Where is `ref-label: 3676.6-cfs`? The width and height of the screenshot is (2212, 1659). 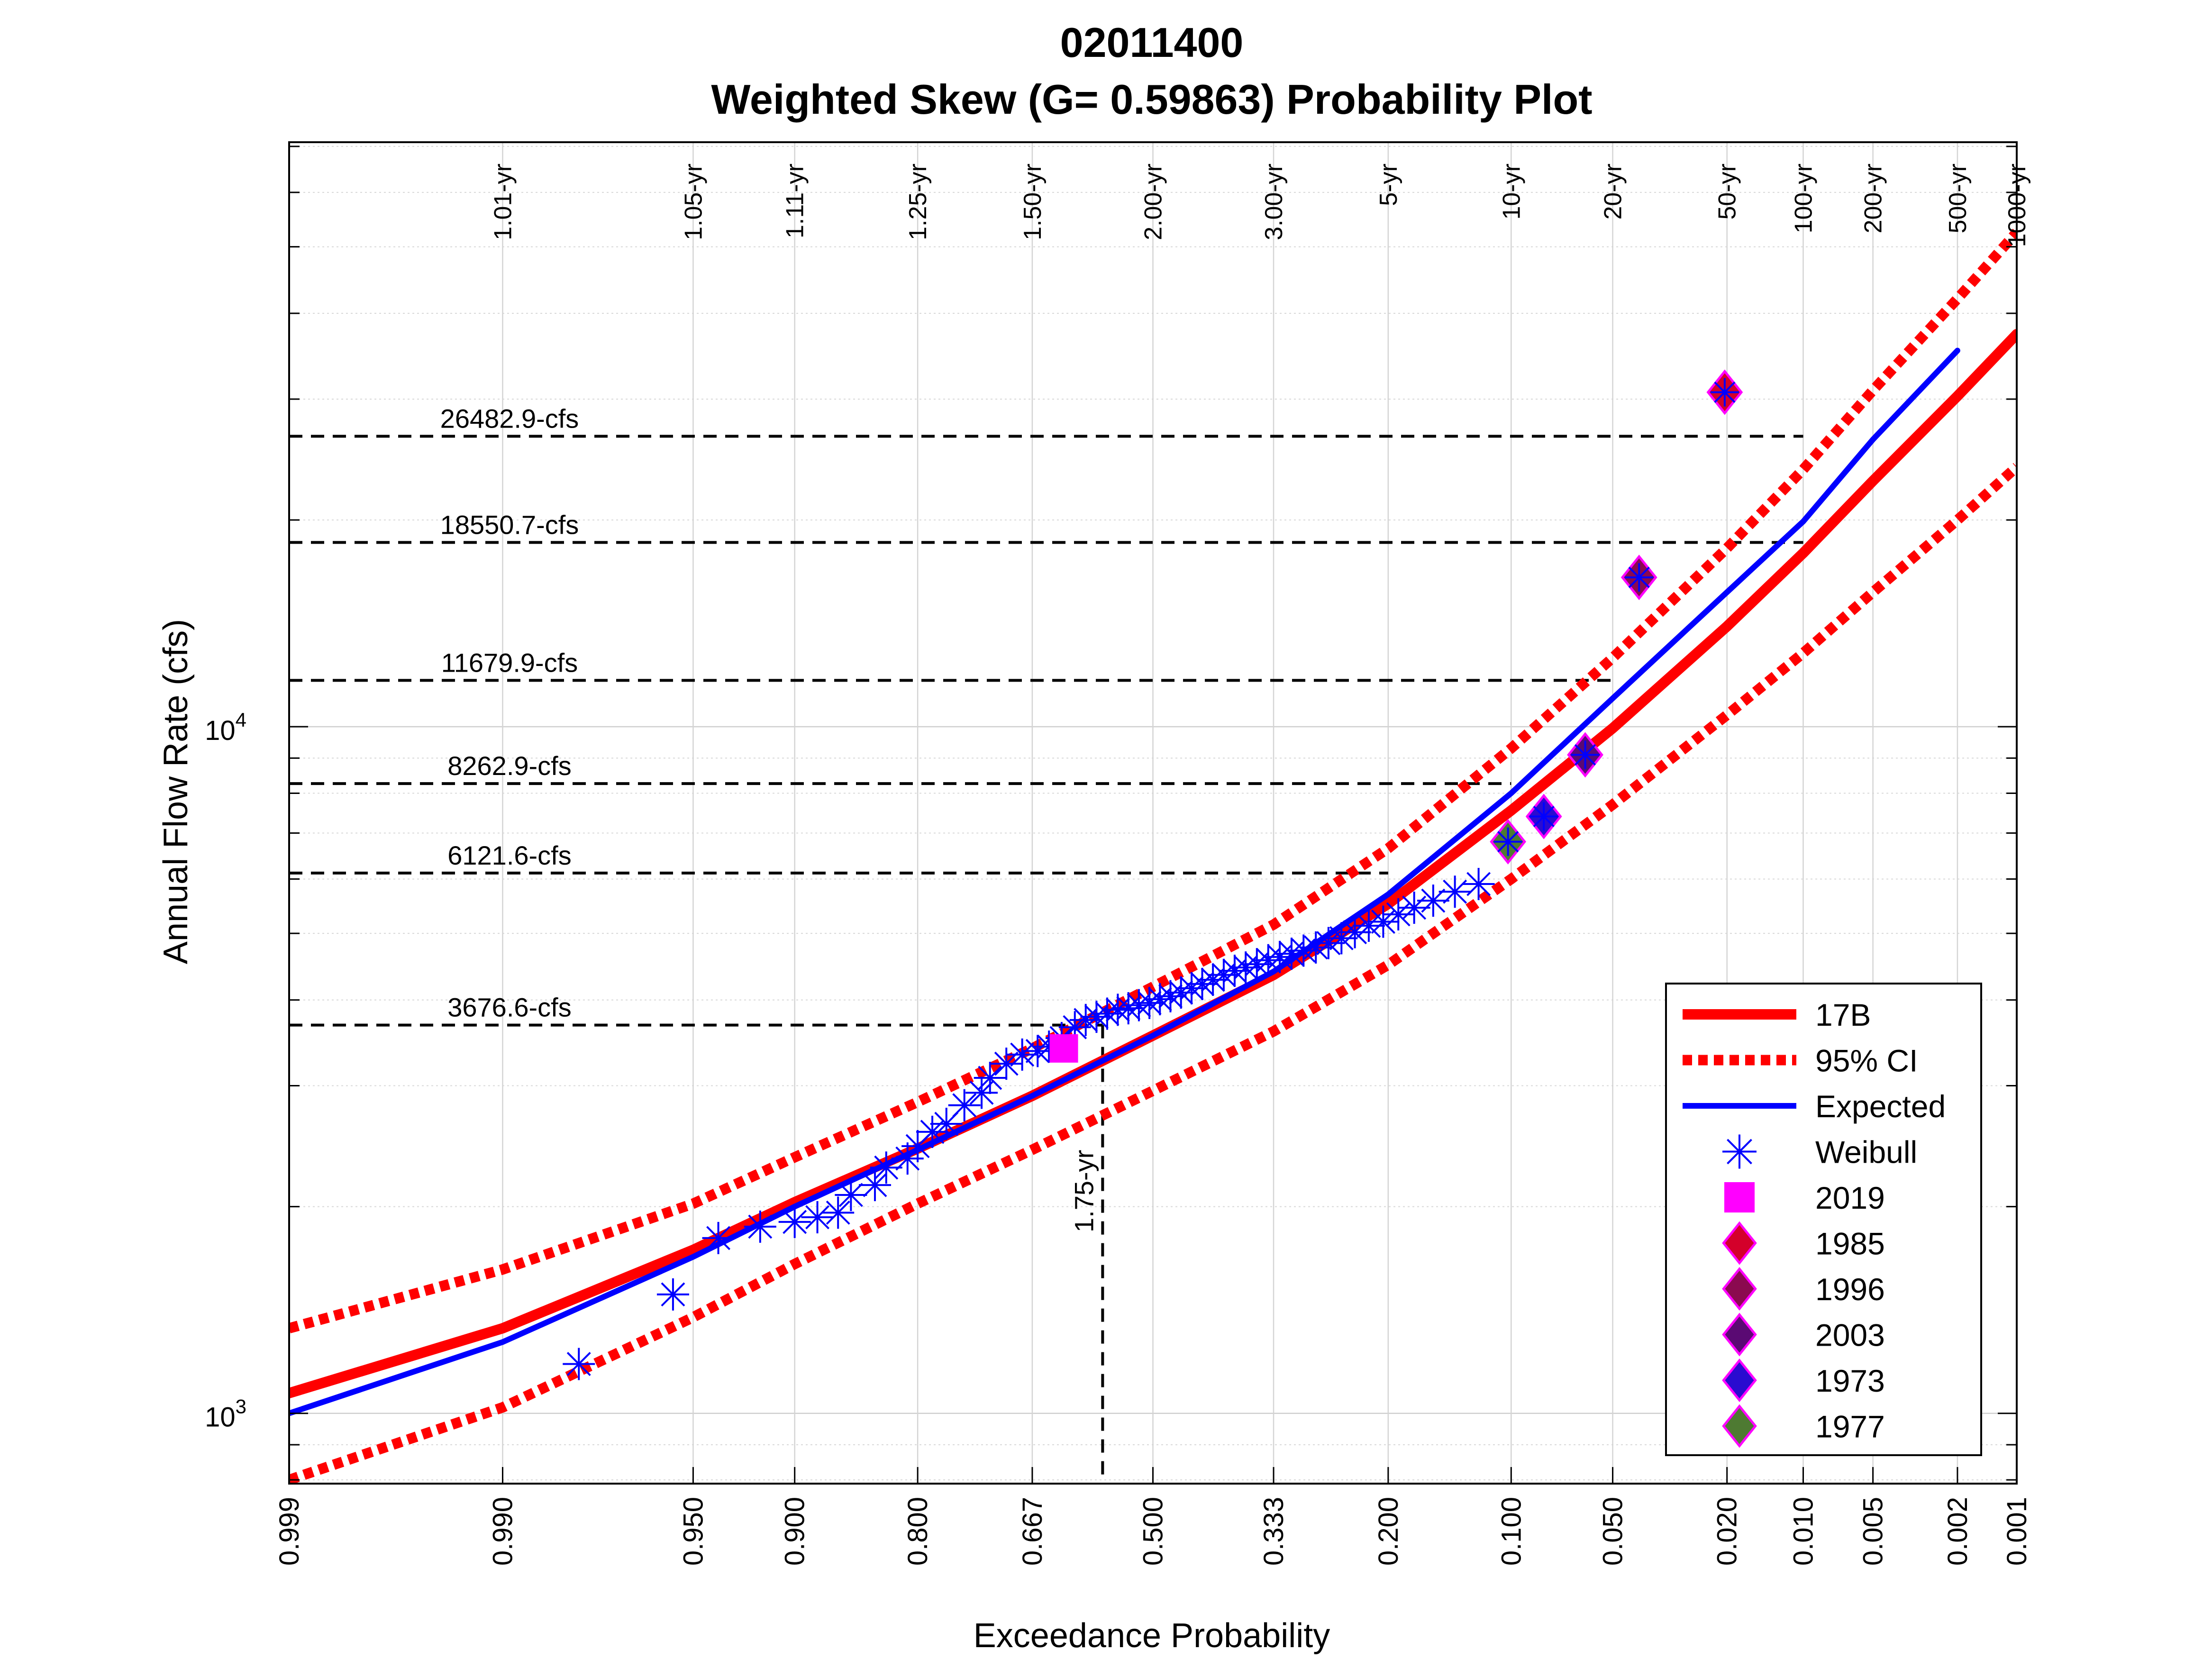 ref-label: 3676.6-cfs is located at coordinates (510, 1007).